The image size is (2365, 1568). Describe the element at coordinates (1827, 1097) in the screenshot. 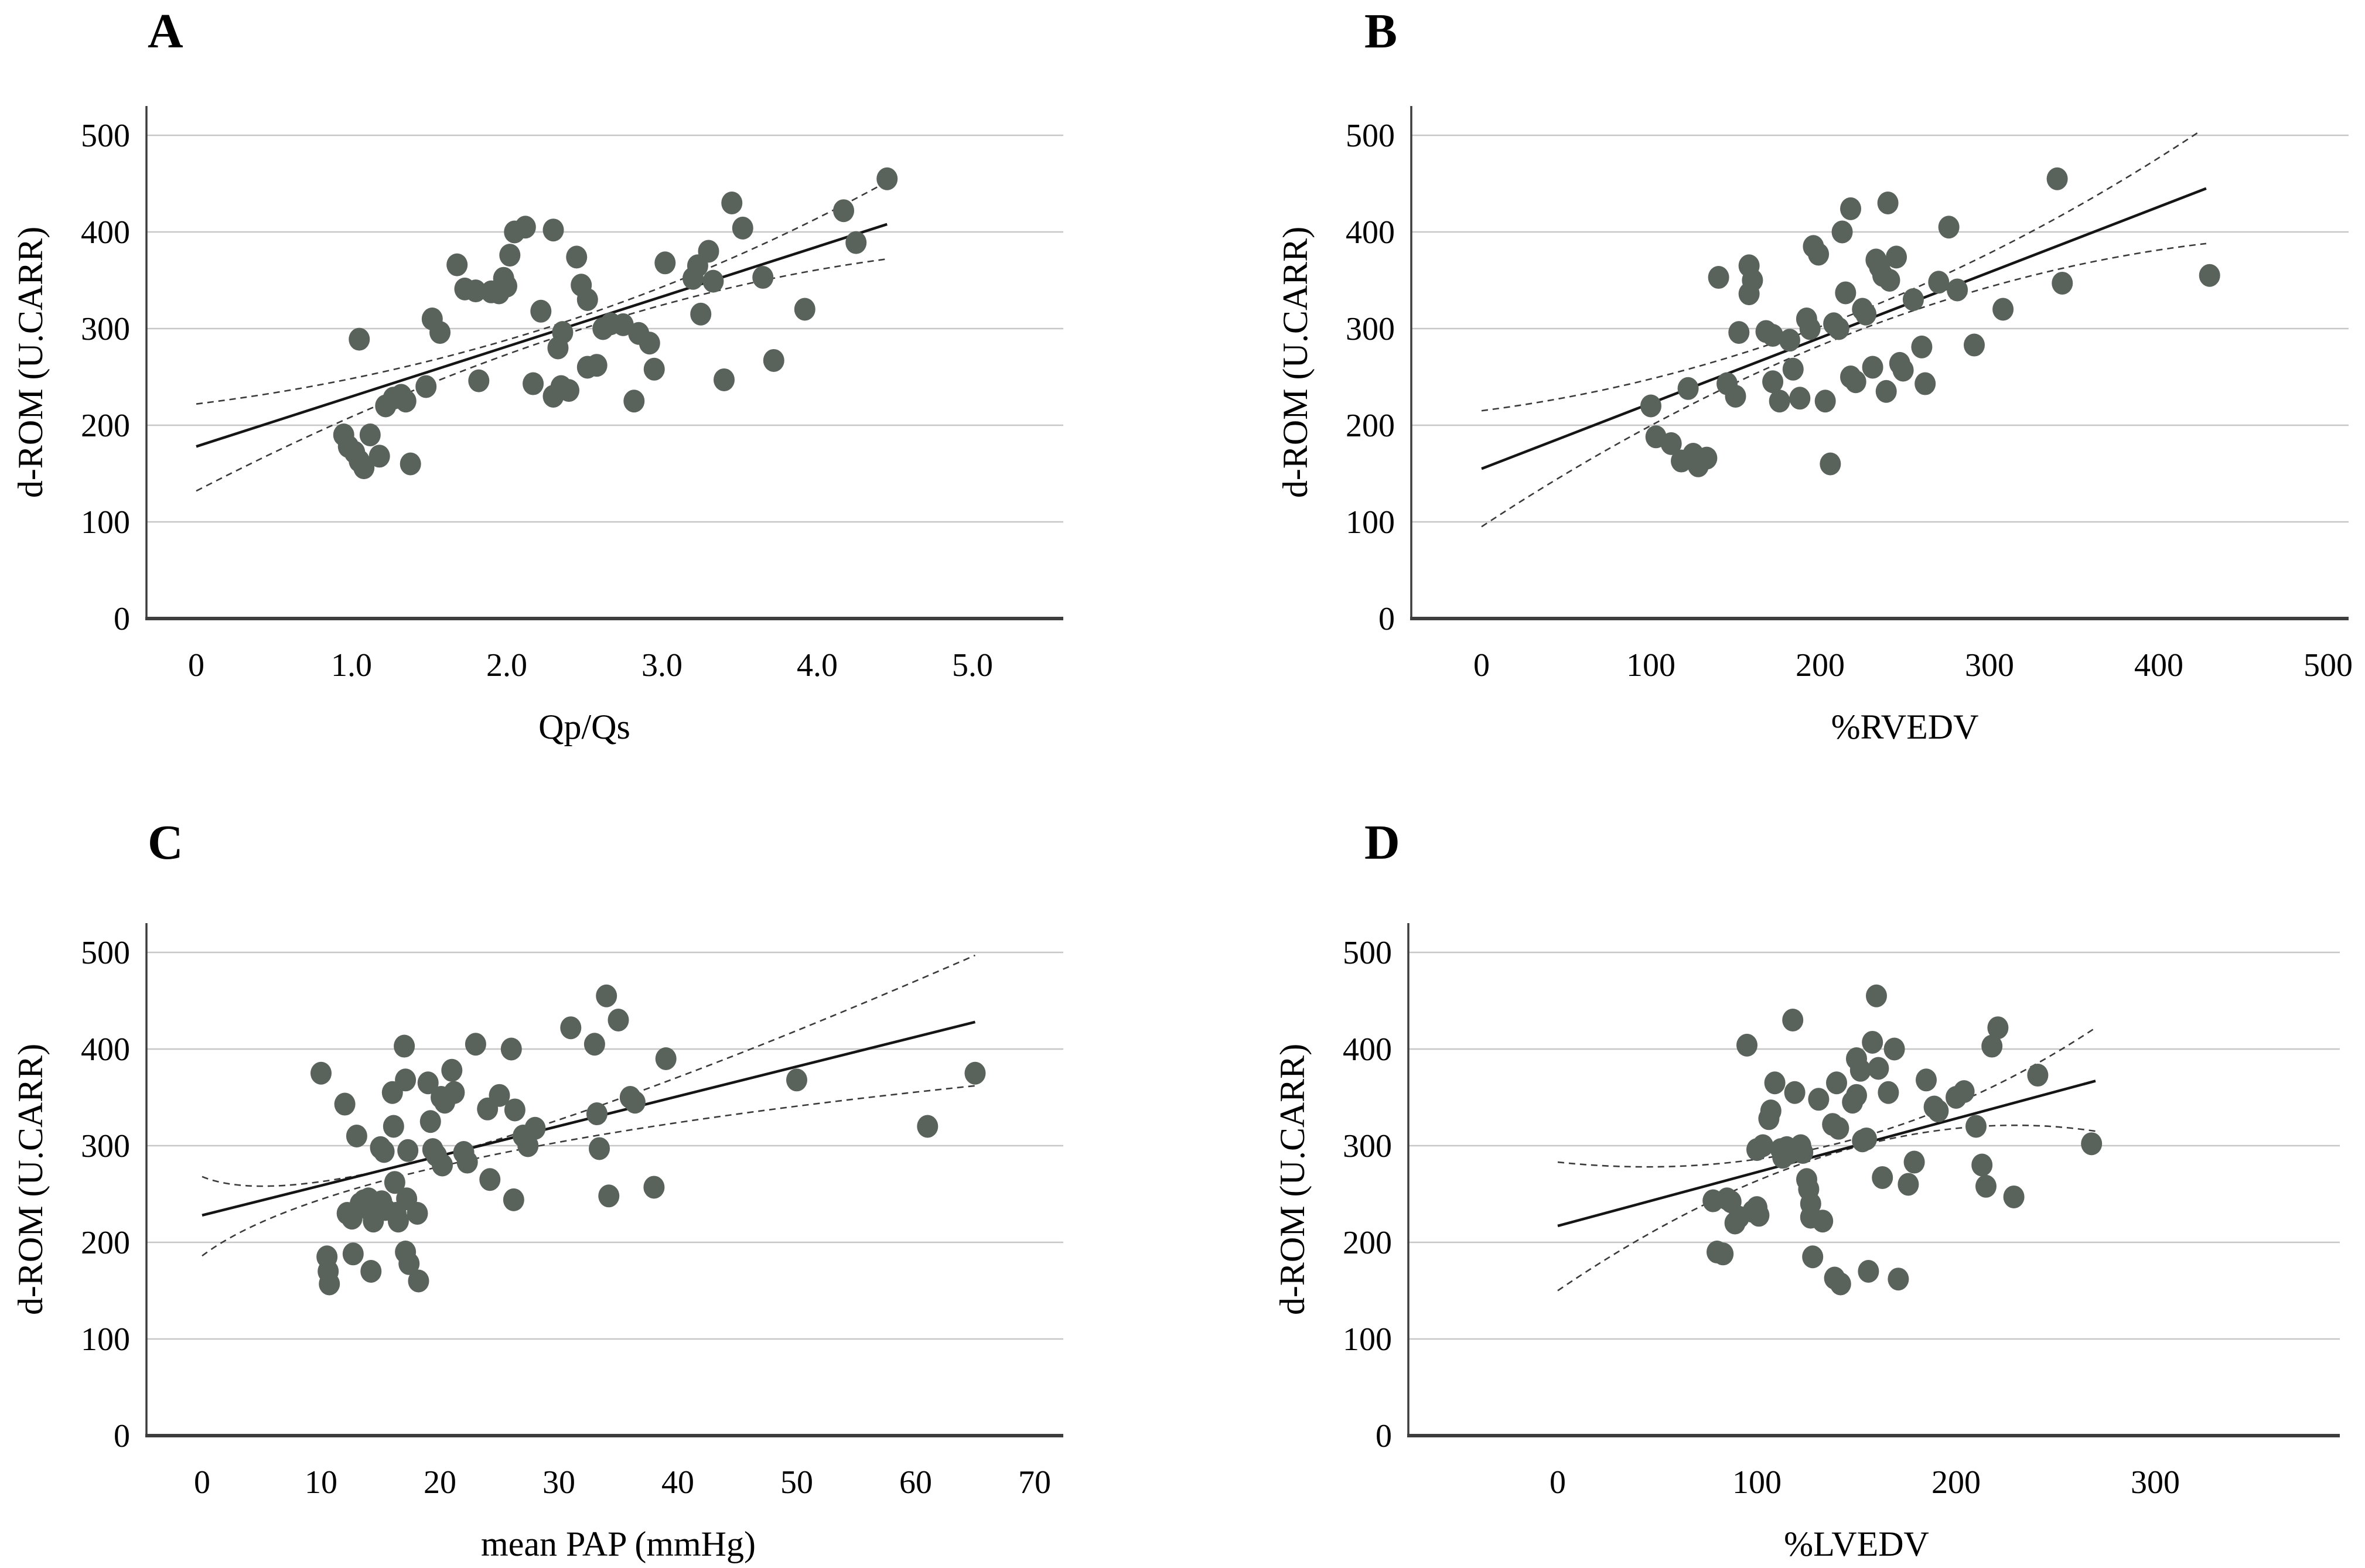

I see `ci-upper-line` at that location.